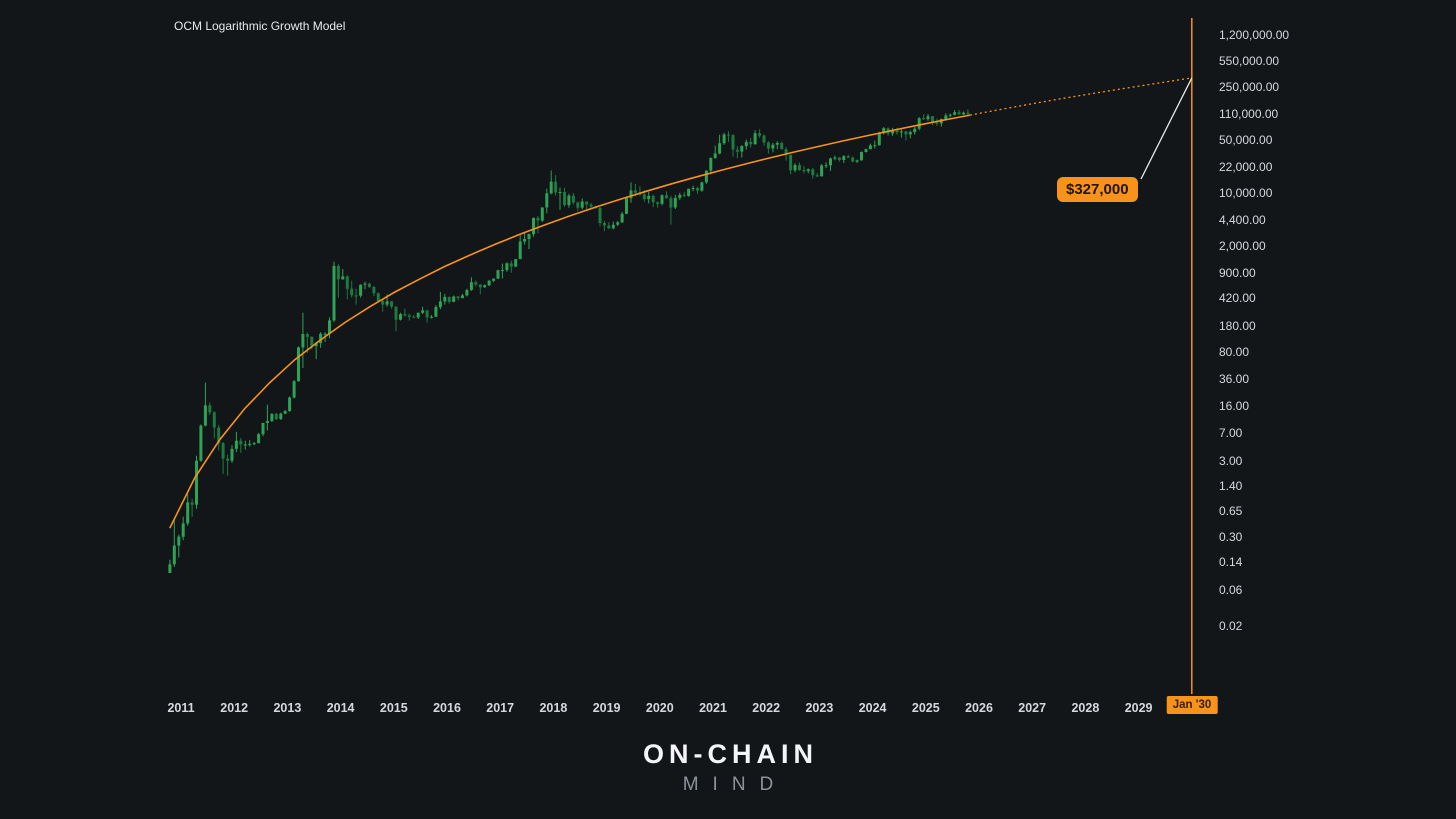  I want to click on callout-connector-line, so click(1166, 128).